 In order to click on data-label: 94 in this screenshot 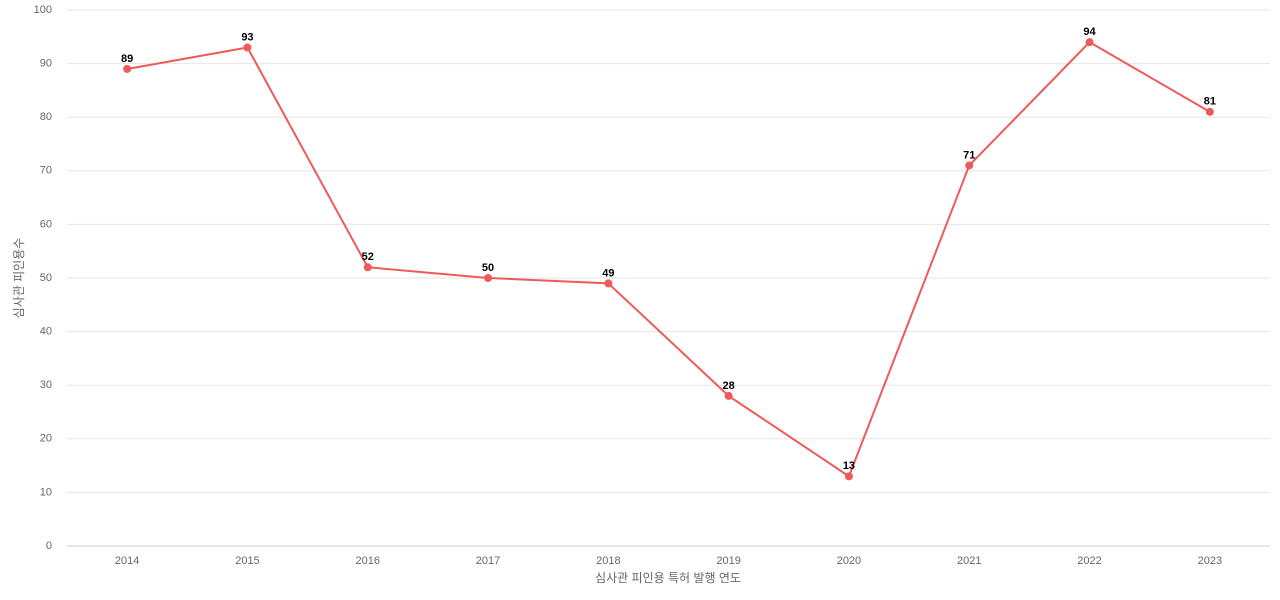, I will do `click(1089, 32)`.